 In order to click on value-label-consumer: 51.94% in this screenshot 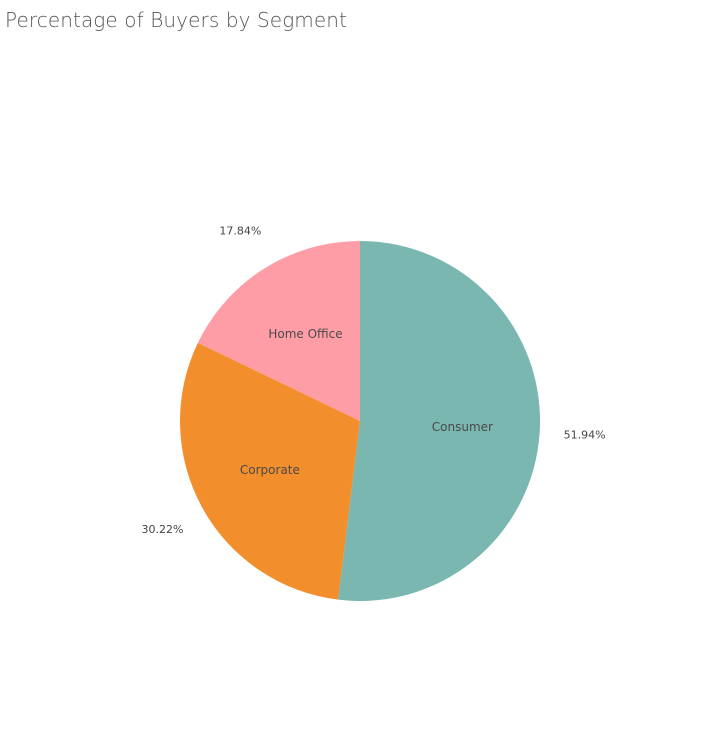, I will do `click(585, 435)`.